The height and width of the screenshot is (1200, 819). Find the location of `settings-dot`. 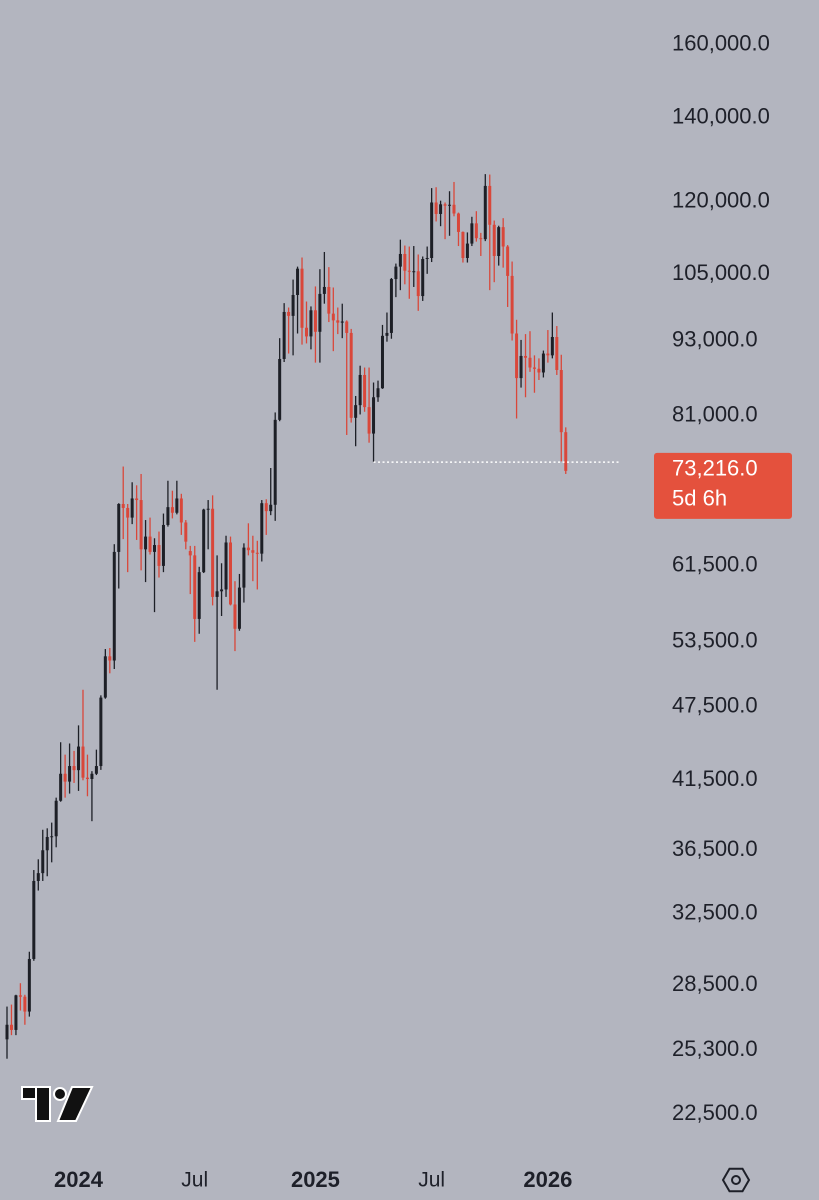

settings-dot is located at coordinates (736, 1180).